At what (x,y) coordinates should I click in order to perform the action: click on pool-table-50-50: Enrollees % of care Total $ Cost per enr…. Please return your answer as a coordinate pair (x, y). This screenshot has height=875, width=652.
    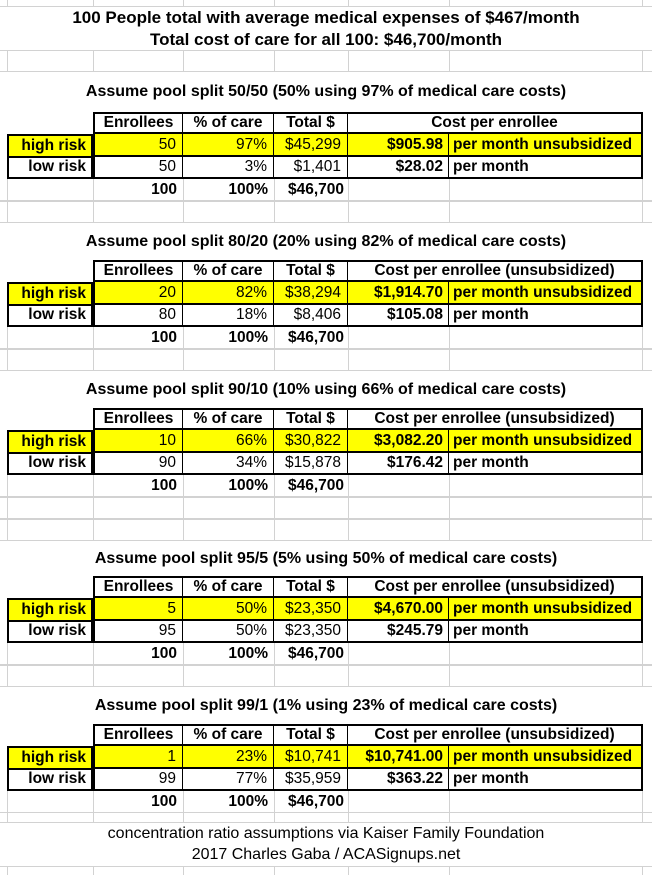
    Looking at the image, I should click on (326, 145).